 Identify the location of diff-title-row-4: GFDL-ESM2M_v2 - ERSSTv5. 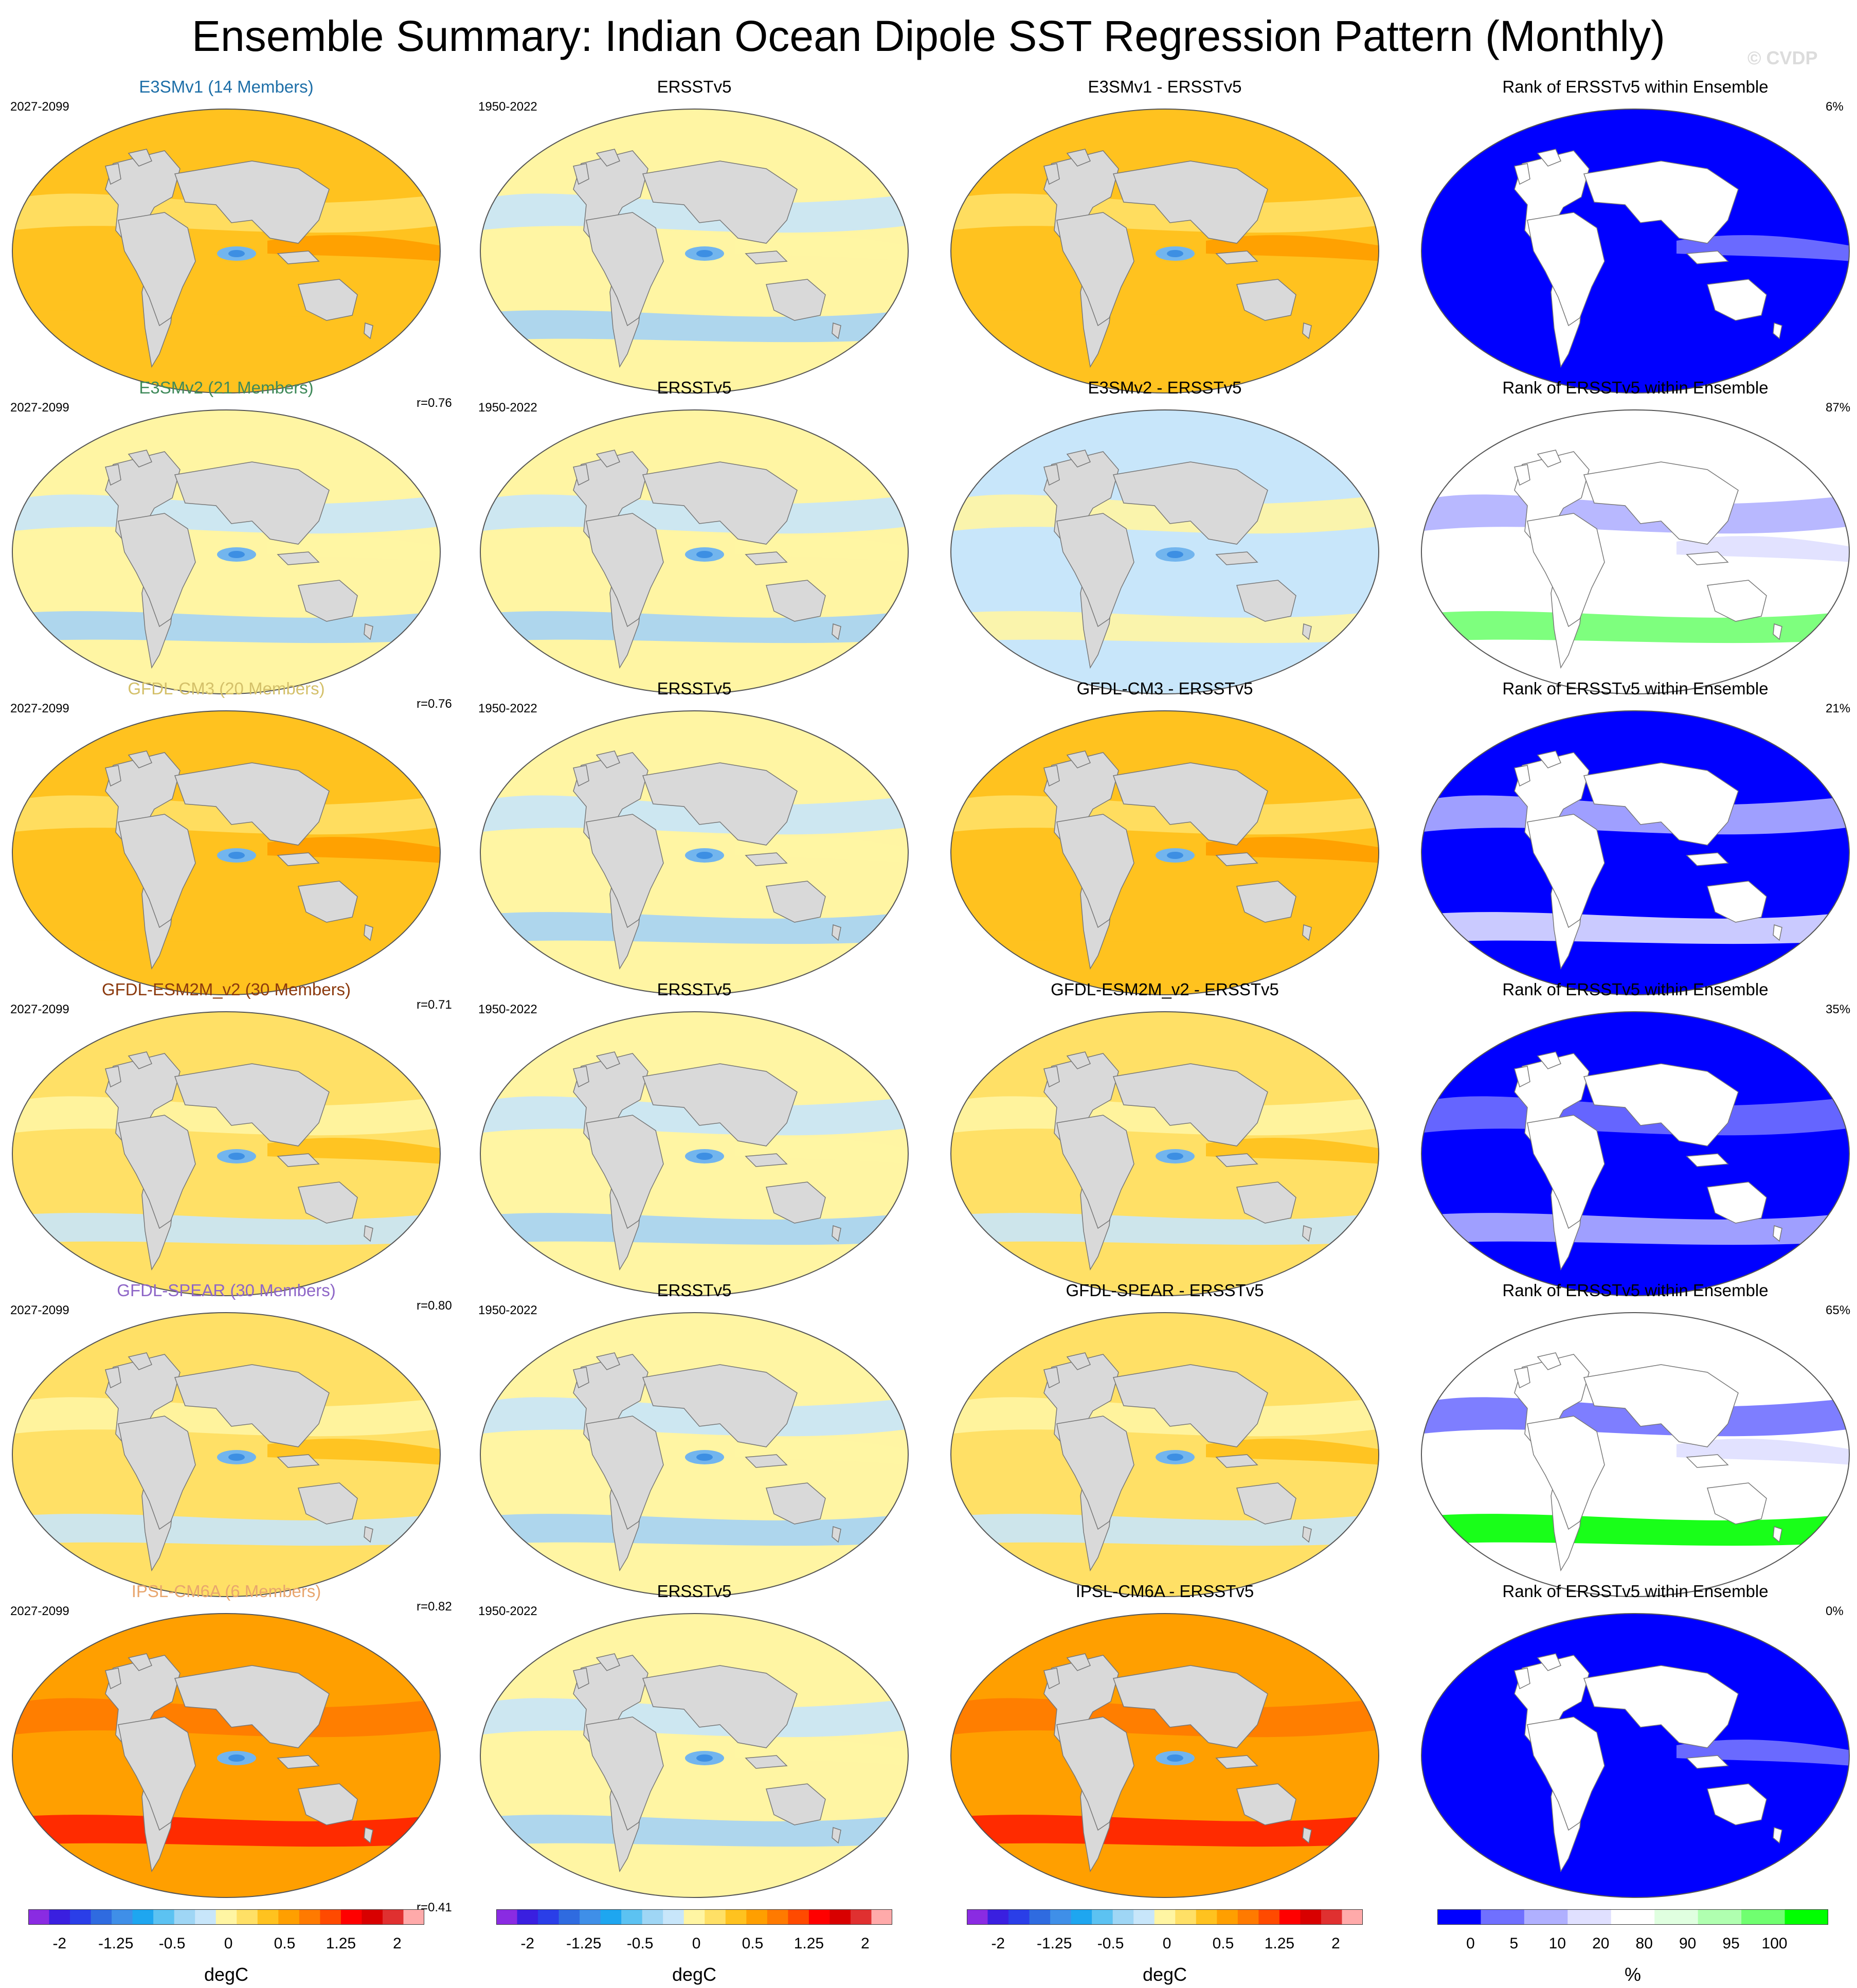
(1165, 989).